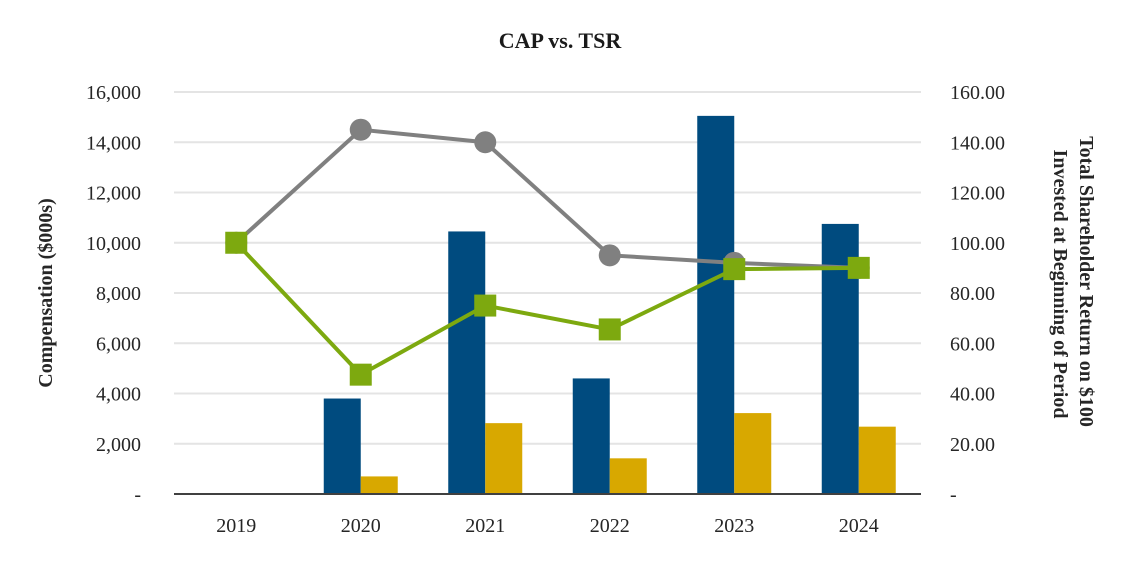 The image size is (1124, 568). What do you see at coordinates (977, 194) in the screenshot?
I see `y-tick-right: 120.00` at bounding box center [977, 194].